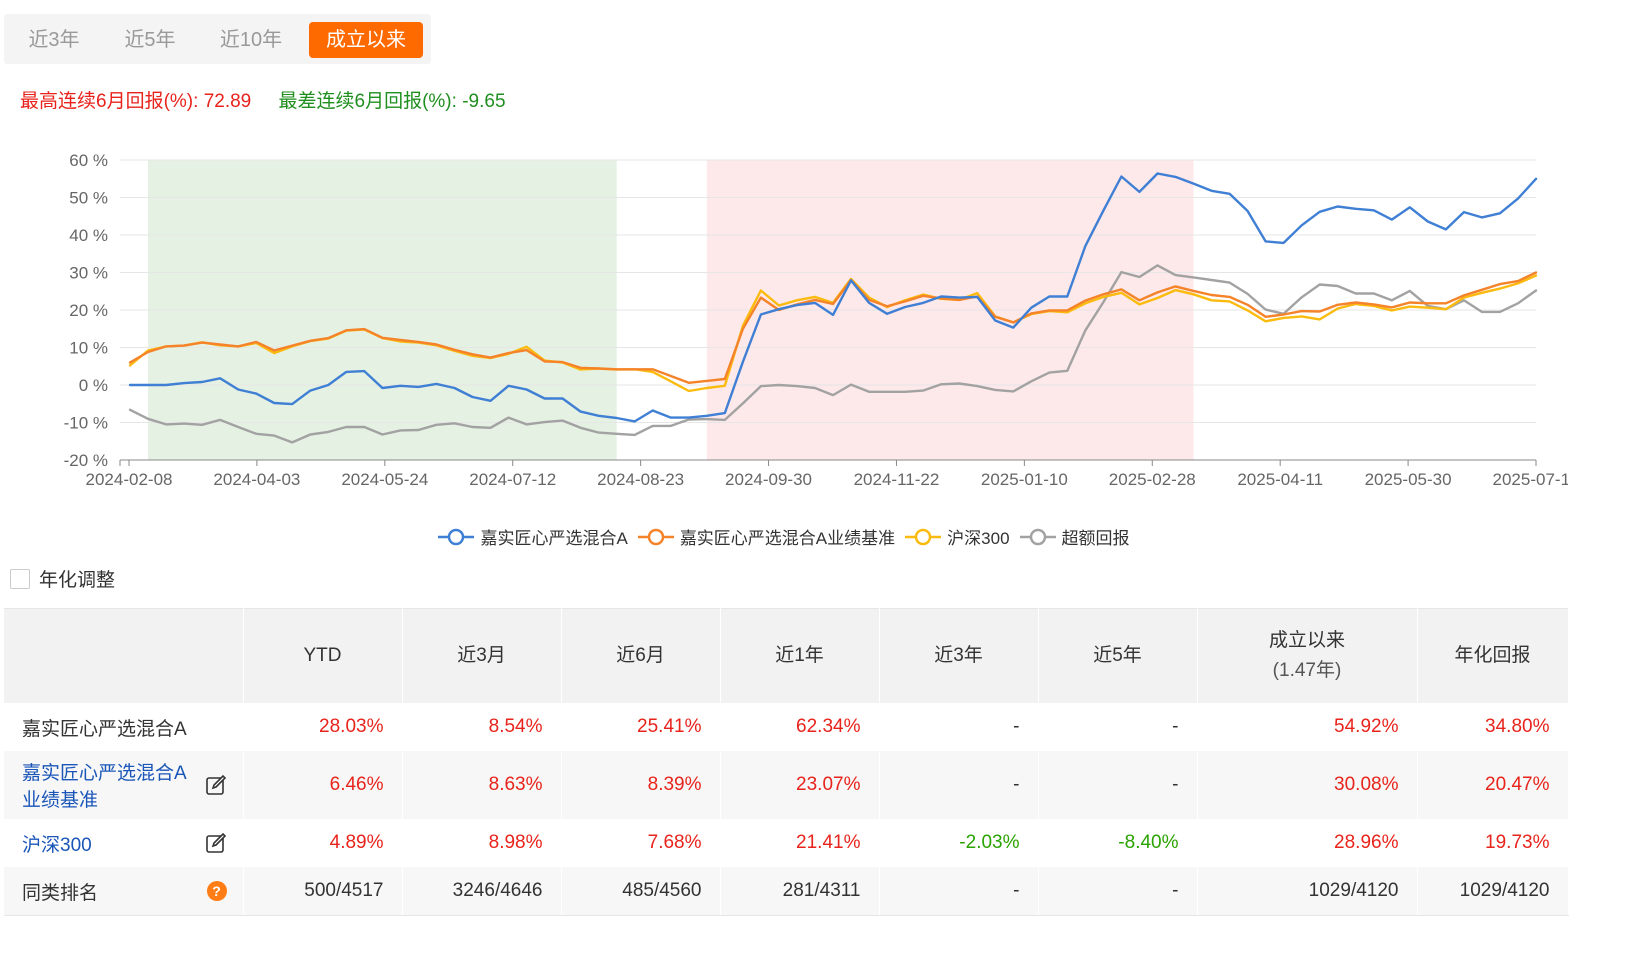  What do you see at coordinates (1306, 640) in the screenshot?
I see `header-since-inception-label: 成立以来` at bounding box center [1306, 640].